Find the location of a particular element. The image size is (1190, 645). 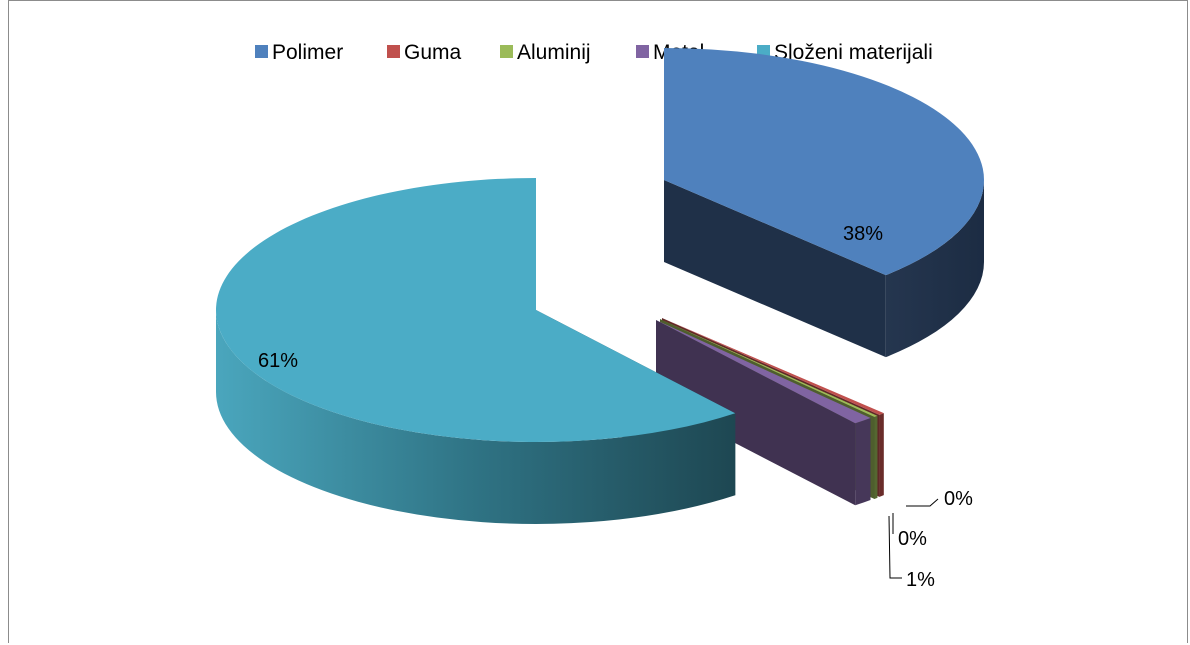

data-label-guma: 0% is located at coordinates (958, 499).